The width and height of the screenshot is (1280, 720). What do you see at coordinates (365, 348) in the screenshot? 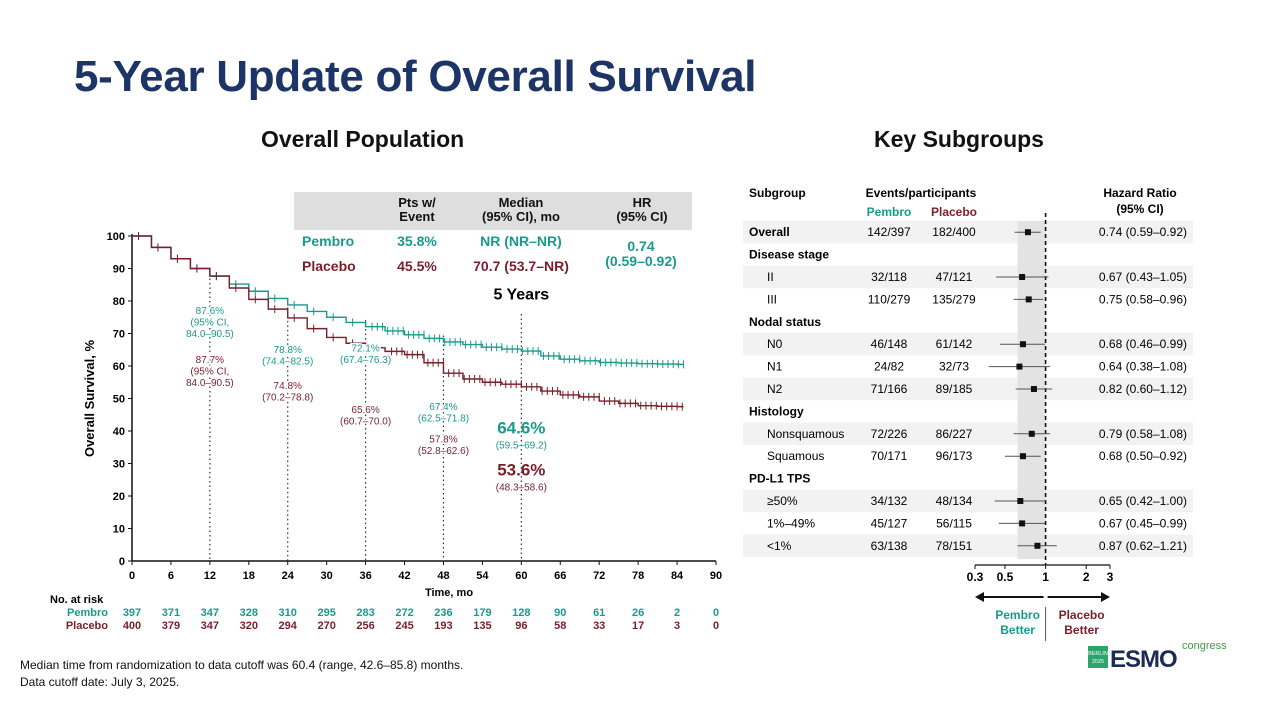
I see `landmark-pembro-label: 72.1%` at bounding box center [365, 348].